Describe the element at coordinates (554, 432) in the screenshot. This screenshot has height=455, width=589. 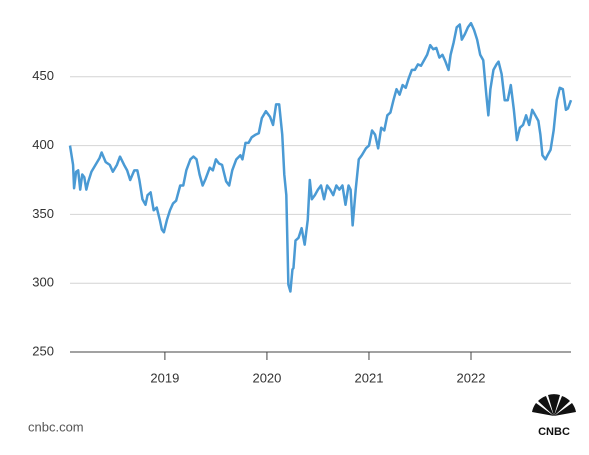
I see `logo-text: CNBC` at that location.